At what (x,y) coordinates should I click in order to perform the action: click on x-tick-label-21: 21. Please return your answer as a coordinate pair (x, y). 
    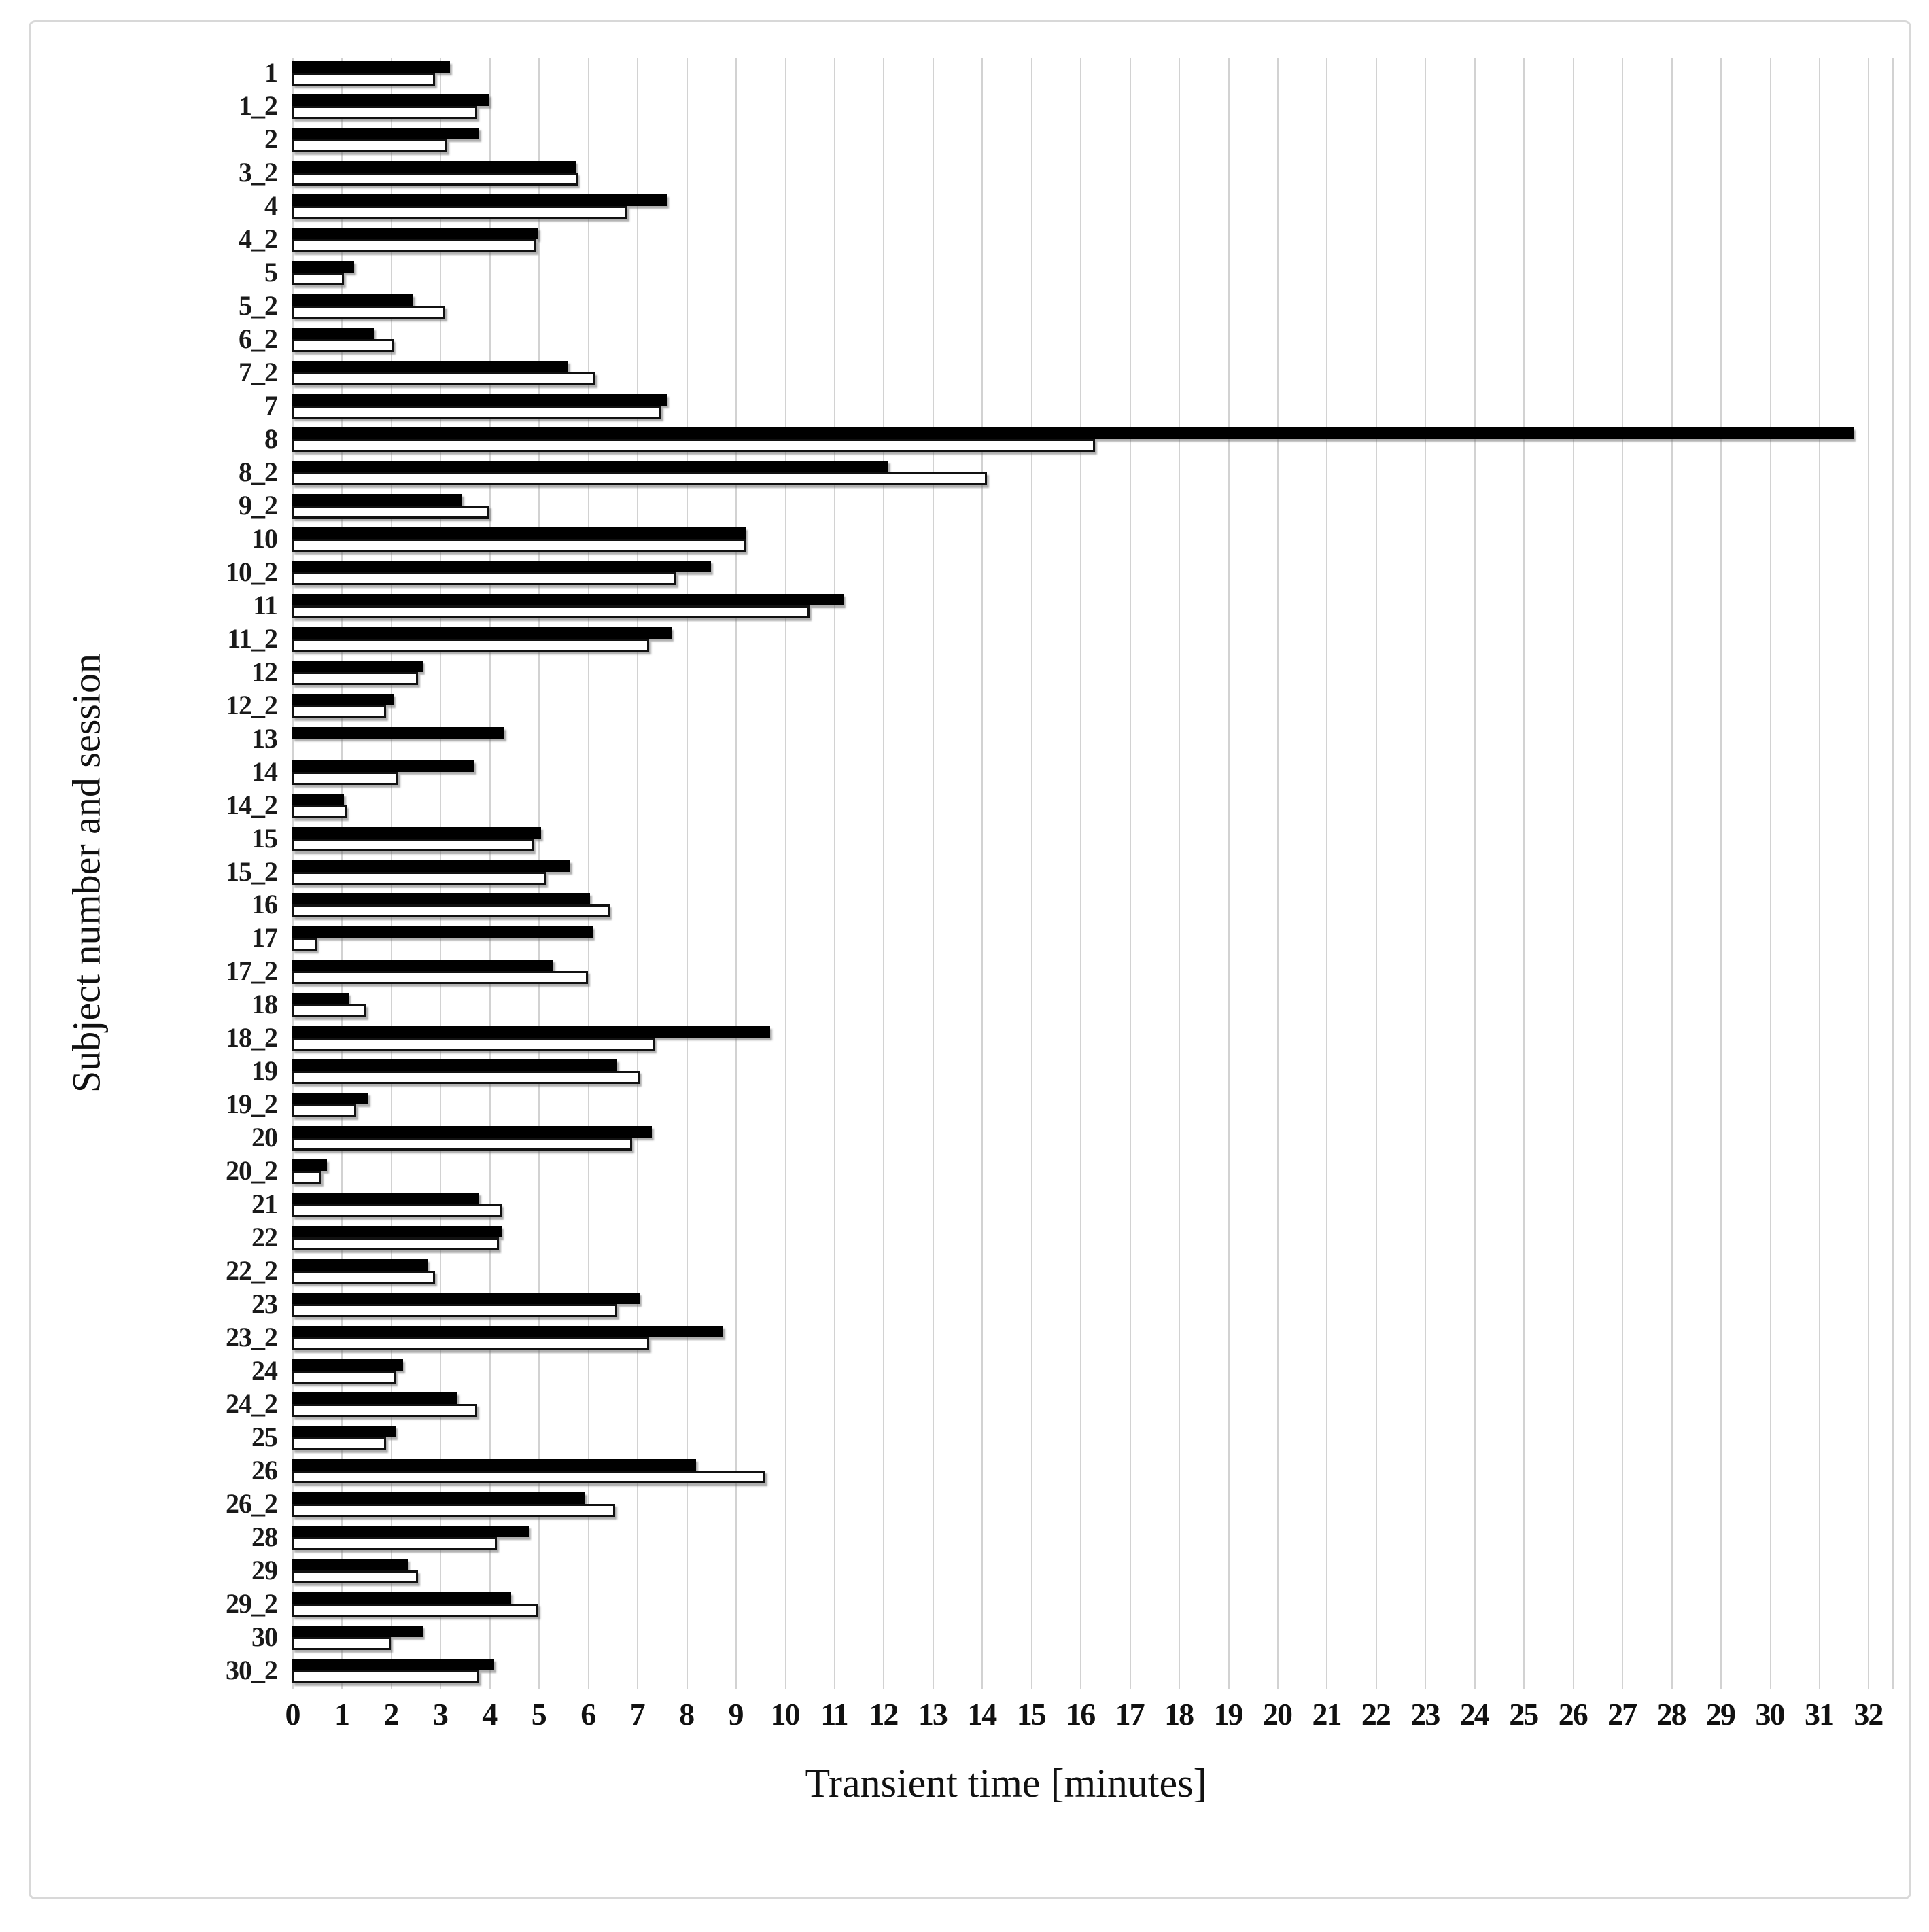
    Looking at the image, I should click on (1327, 1714).